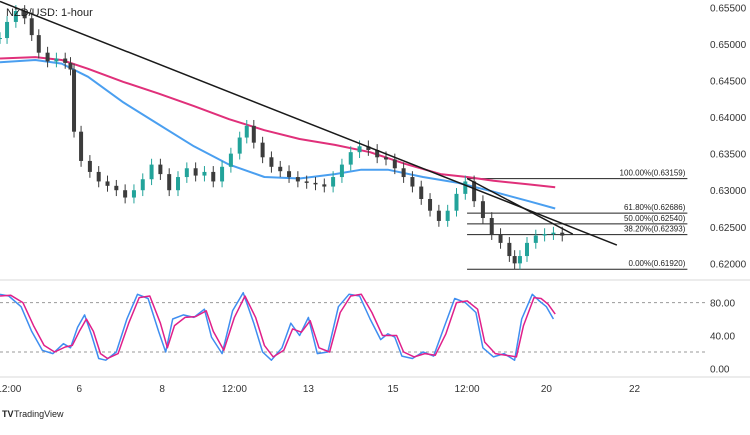 Image resolution: width=750 pixels, height=435 pixels. I want to click on osc-y-tick-label: 0.00, so click(720, 369).